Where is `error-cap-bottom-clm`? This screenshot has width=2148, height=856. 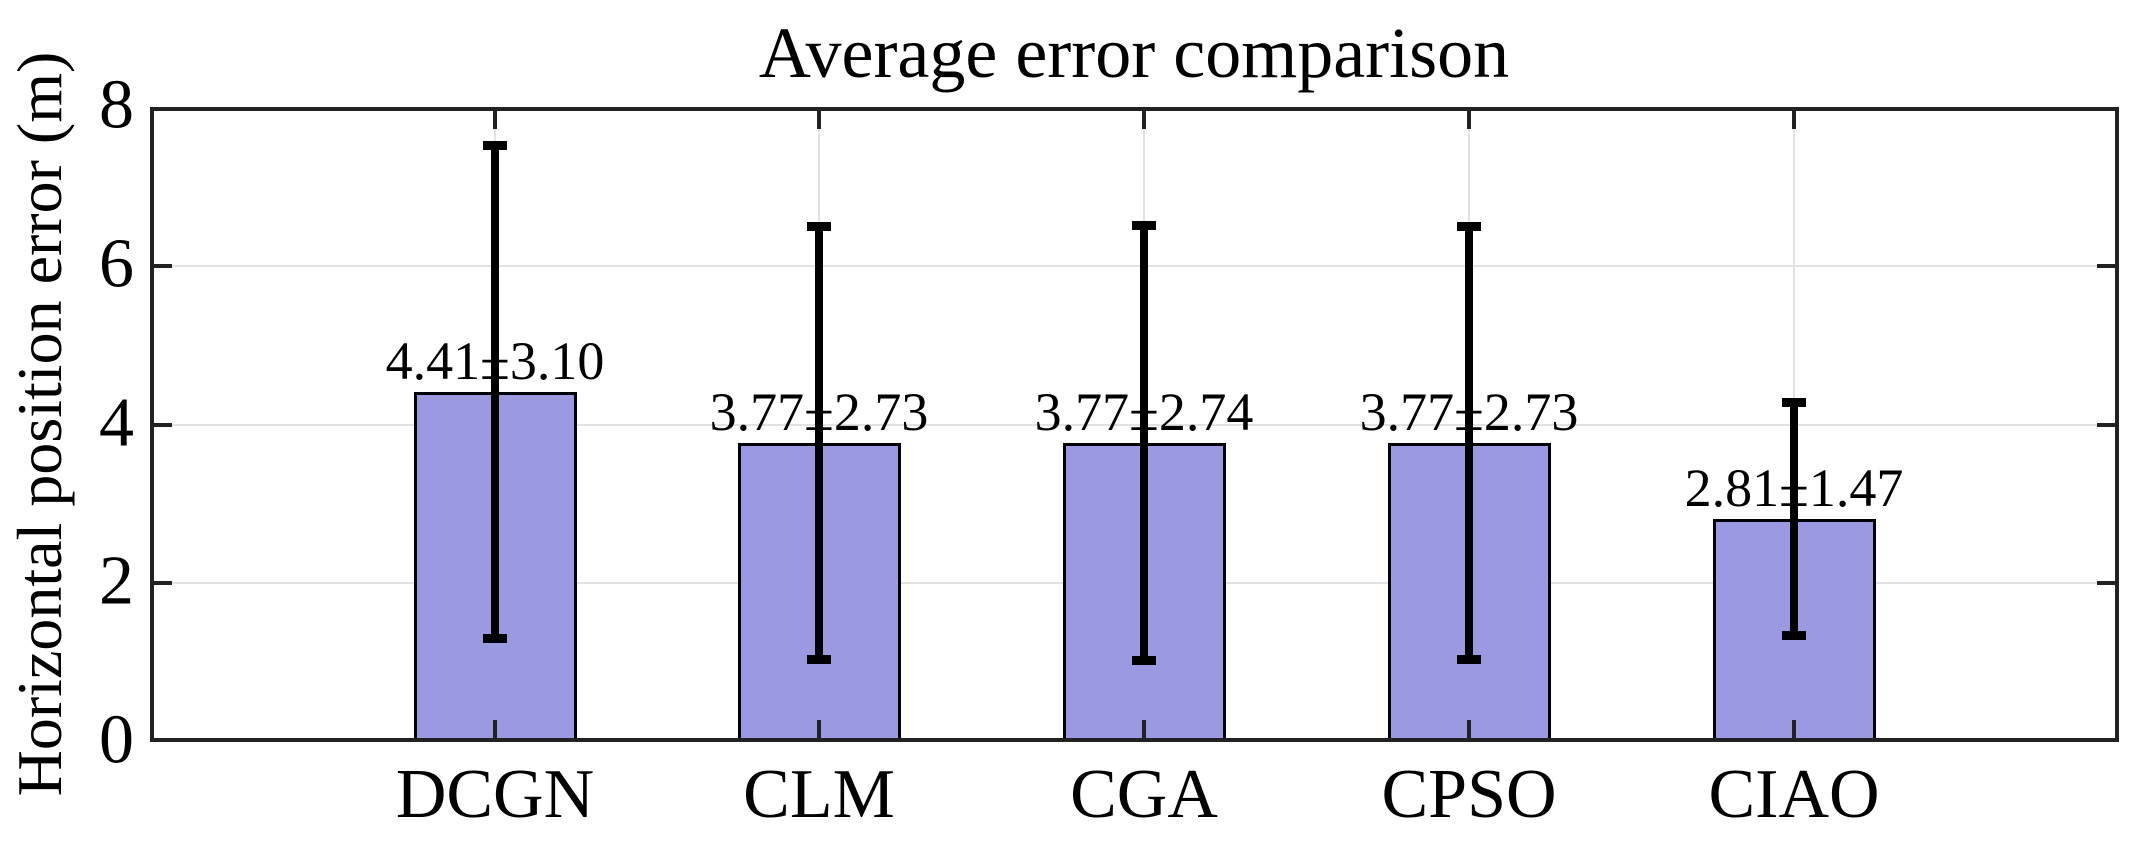 error-cap-bottom-clm is located at coordinates (819, 659).